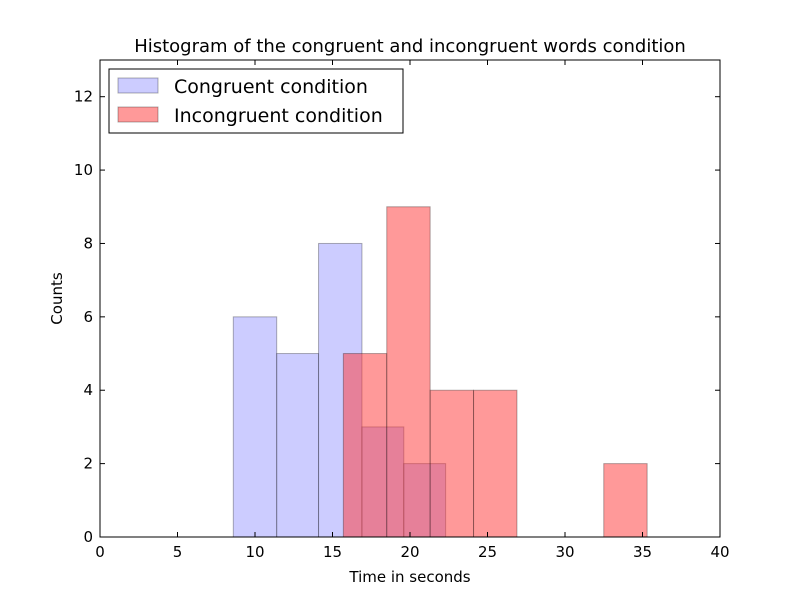  Describe the element at coordinates (178, 552) in the screenshot. I see `x-tick-label-1: 5` at that location.